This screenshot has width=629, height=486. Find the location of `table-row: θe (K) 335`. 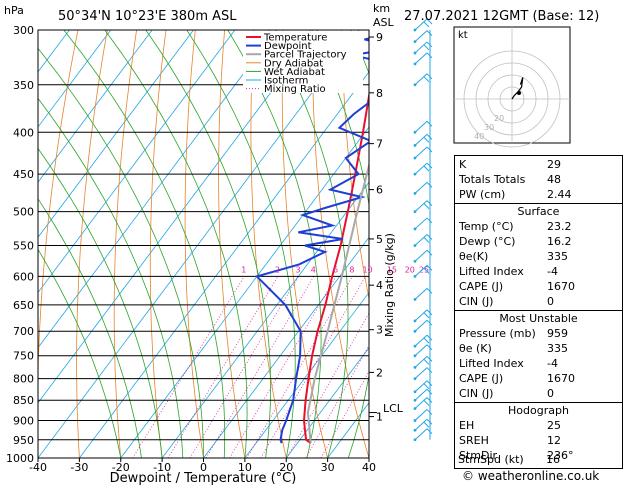

table-row: θe (K) 335 is located at coordinates (538, 348).